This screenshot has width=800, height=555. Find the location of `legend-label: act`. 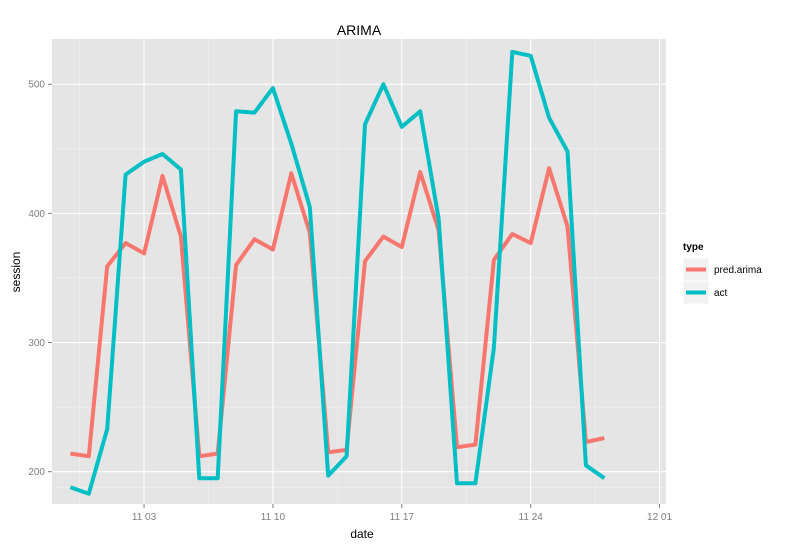

legend-label: act is located at coordinates (721, 293).